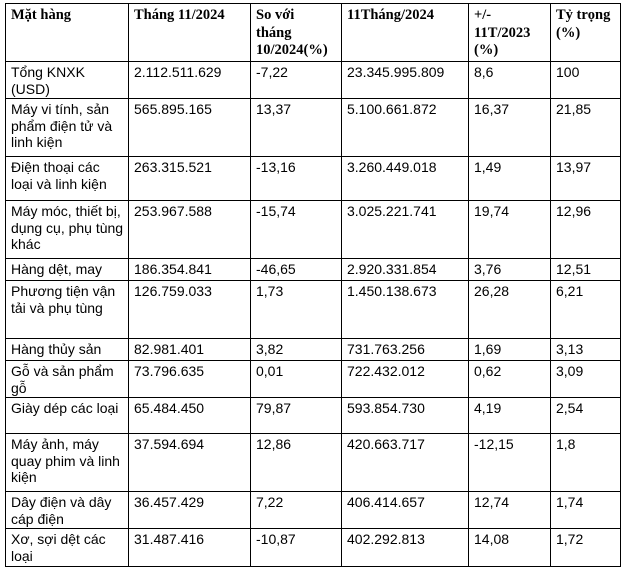  Describe the element at coordinates (296, 270) in the screenshot. I see `cell-so-voi-thang-10: -46,65` at that location.